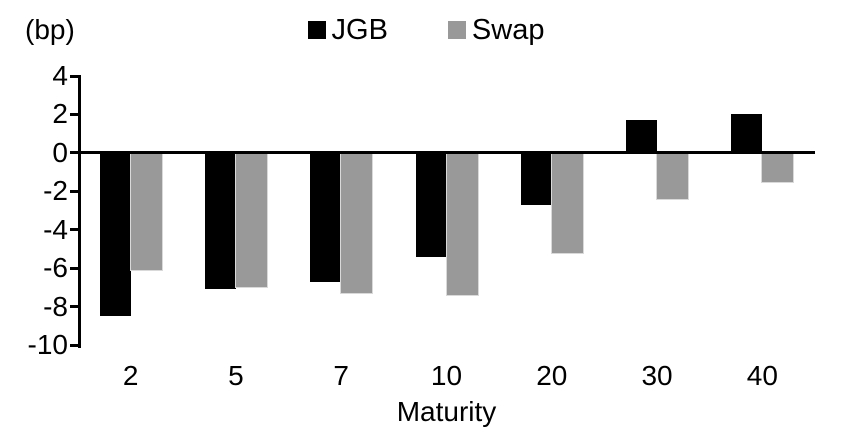 The width and height of the screenshot is (852, 438). Describe the element at coordinates (316, 30) in the screenshot. I see `jgb-series-swatch-icon` at that location.